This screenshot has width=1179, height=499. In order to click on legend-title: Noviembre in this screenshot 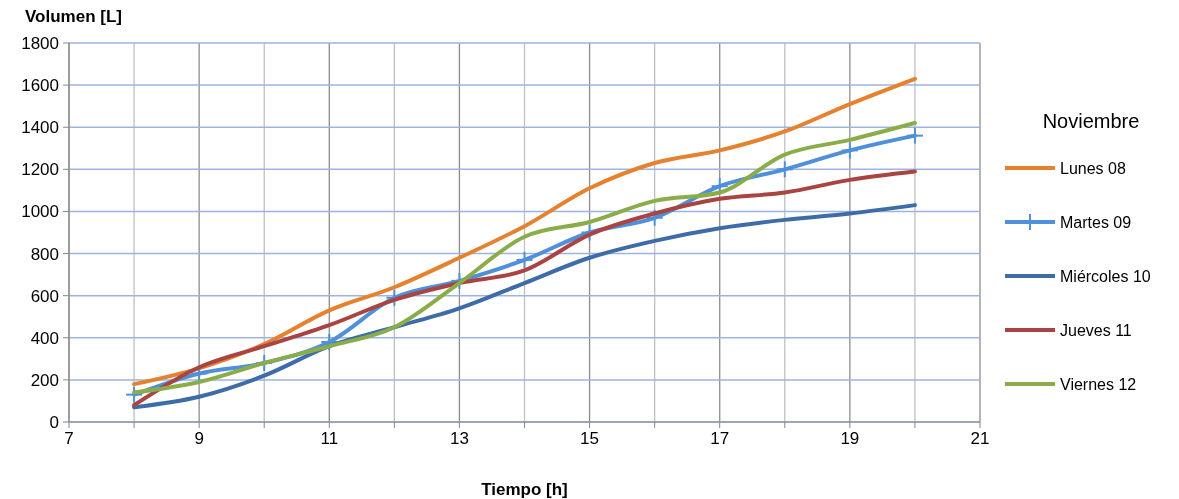, I will do `click(1091, 121)`.